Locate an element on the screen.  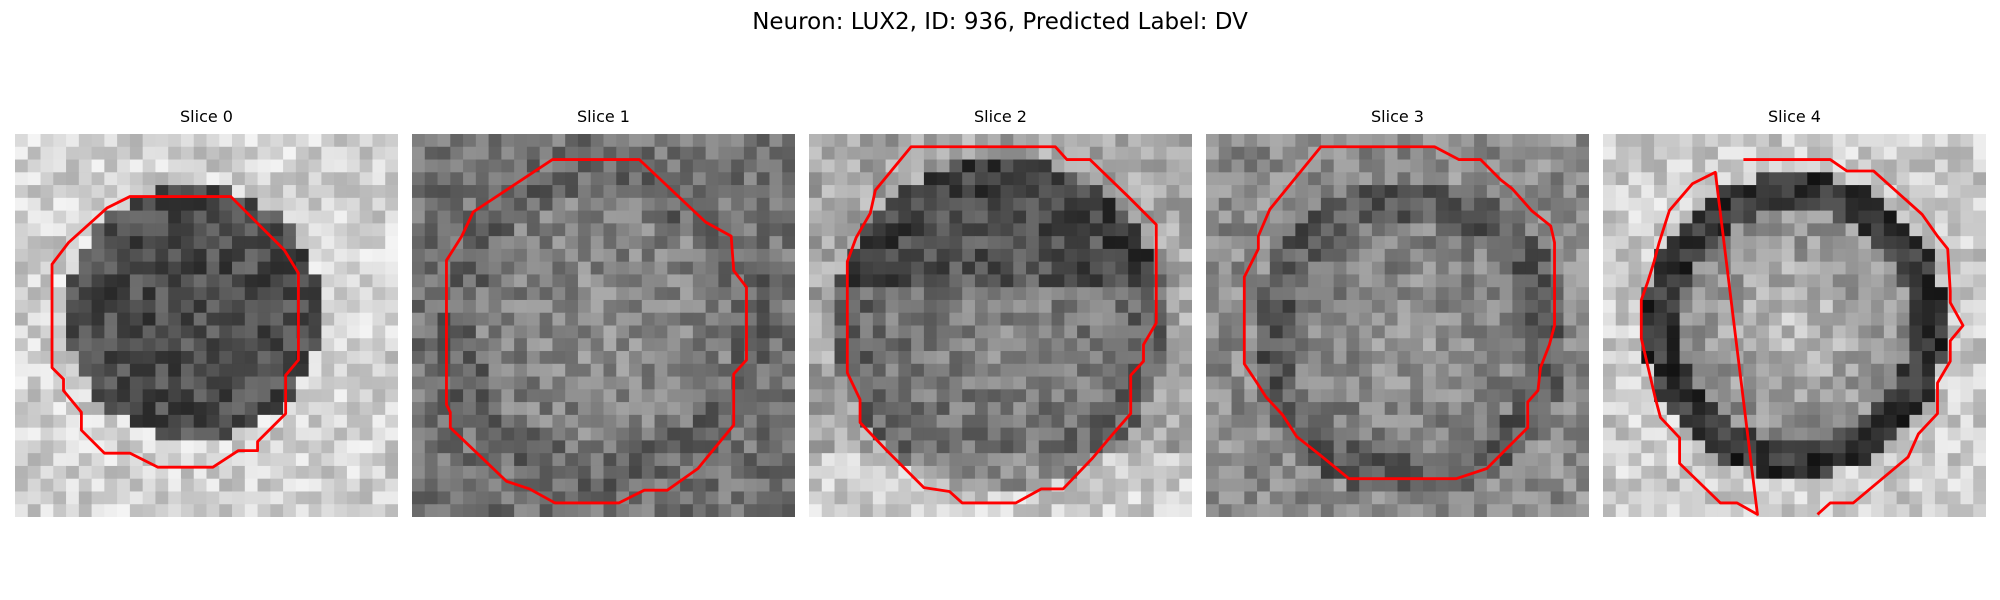
slice-panel-0: Slice 0 is located at coordinates (206, 312).